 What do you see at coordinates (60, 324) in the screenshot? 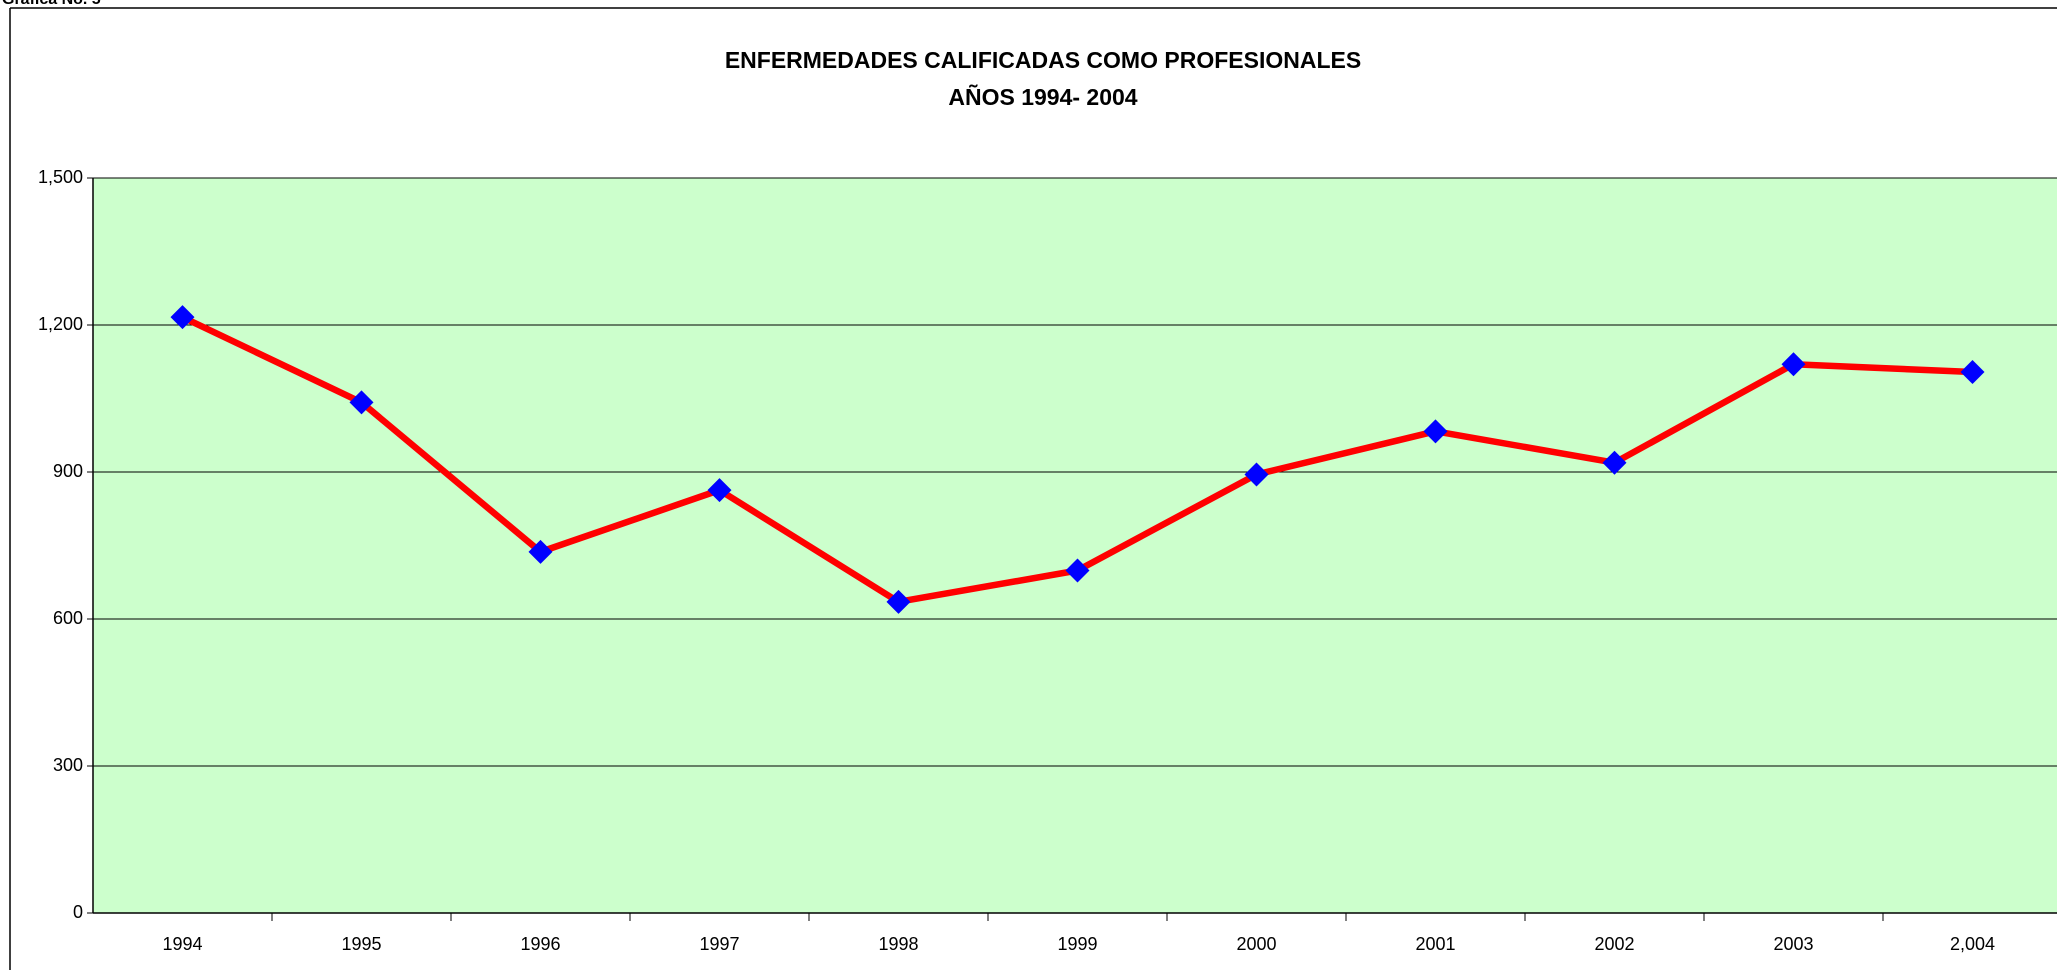
I see `y-tick-label: 1,200` at bounding box center [60, 324].